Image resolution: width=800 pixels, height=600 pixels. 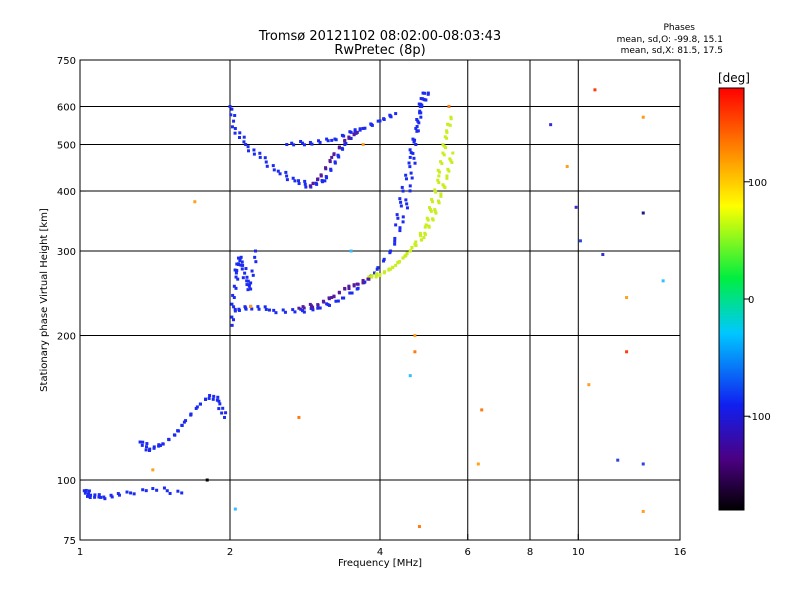 I want to click on x-tick-label: 8, so click(x=530, y=552).